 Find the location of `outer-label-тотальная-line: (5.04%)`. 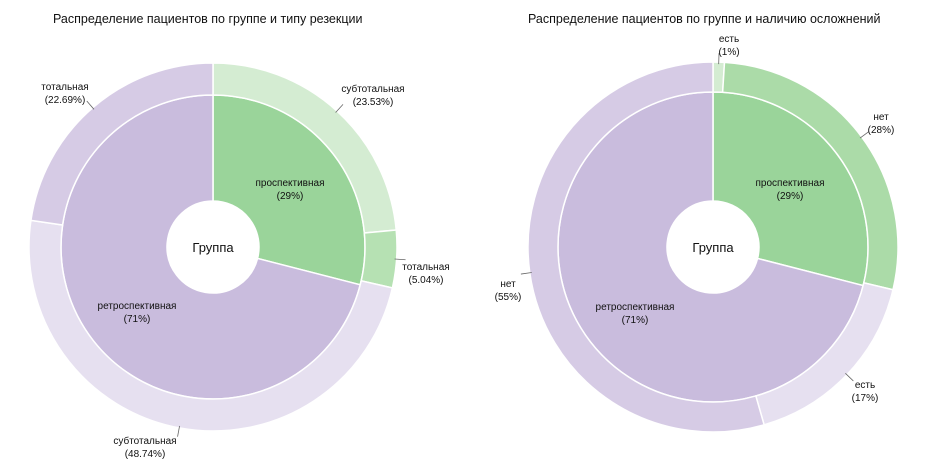

outer-label-тотальная-line: (5.04%) is located at coordinates (425, 280).